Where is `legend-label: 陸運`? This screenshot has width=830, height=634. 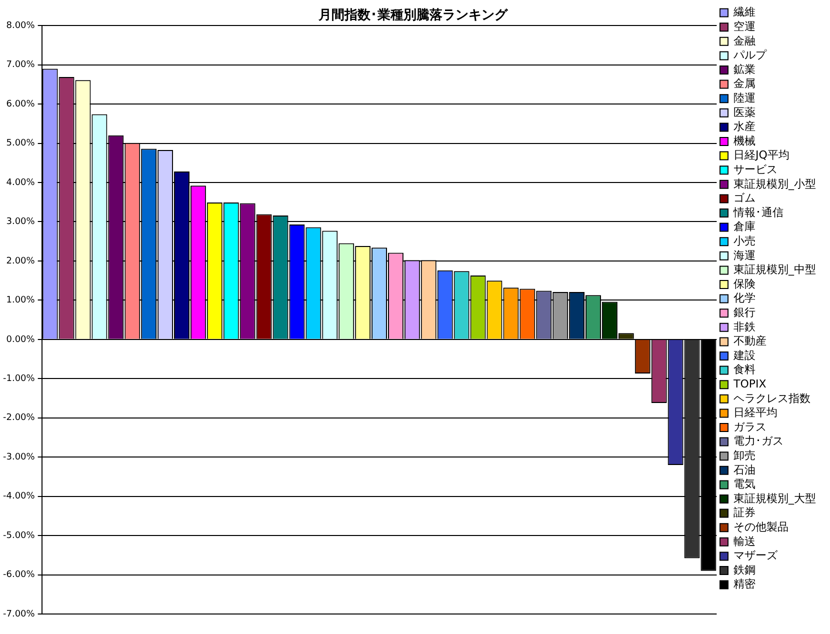
legend-label: 陸運 is located at coordinates (745, 97).